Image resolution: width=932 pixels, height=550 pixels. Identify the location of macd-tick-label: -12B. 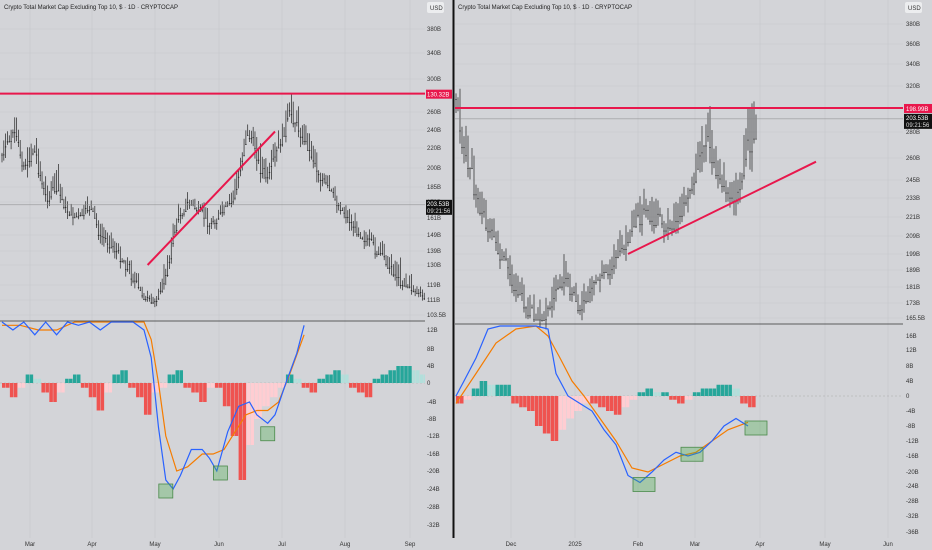
(912, 442).